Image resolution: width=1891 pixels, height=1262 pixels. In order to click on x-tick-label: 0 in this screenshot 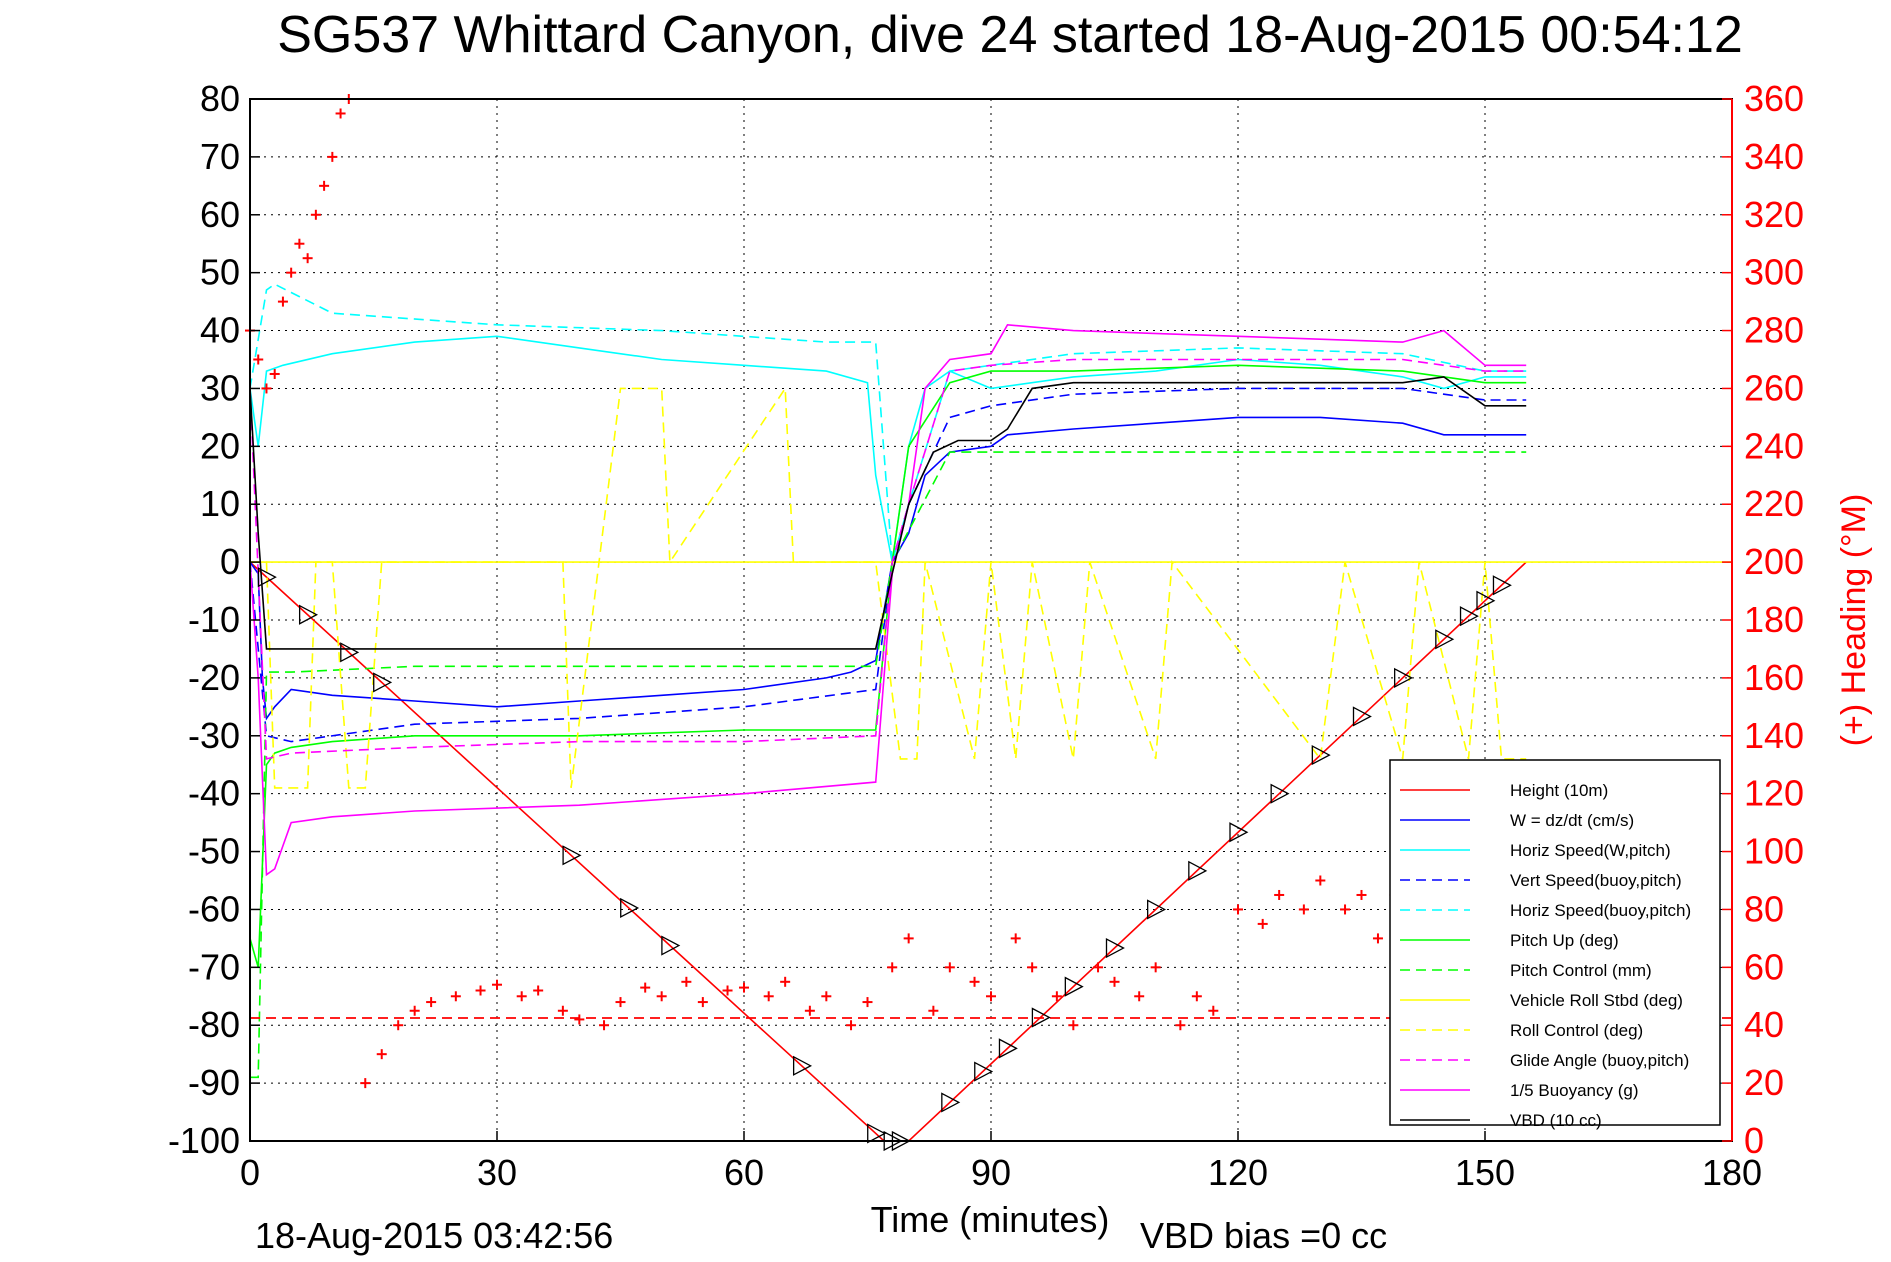, I will do `click(250, 1172)`.